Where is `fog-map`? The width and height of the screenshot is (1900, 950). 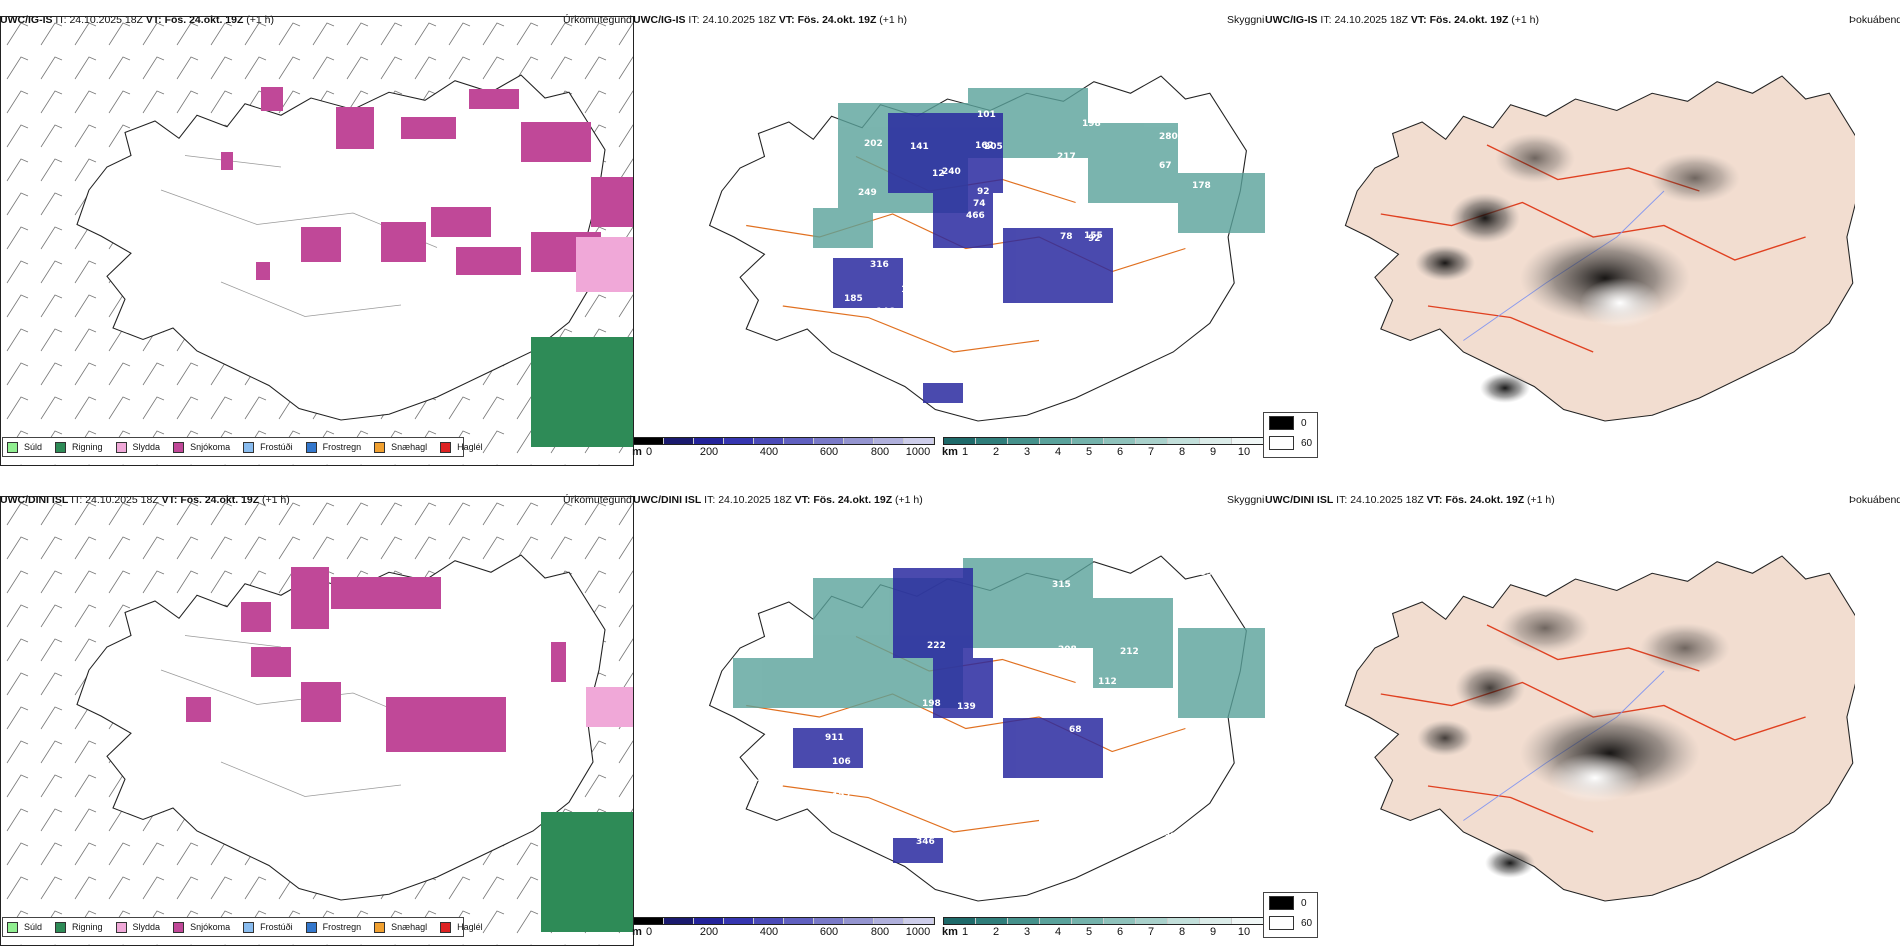 fog-map is located at coordinates (1599, 728).